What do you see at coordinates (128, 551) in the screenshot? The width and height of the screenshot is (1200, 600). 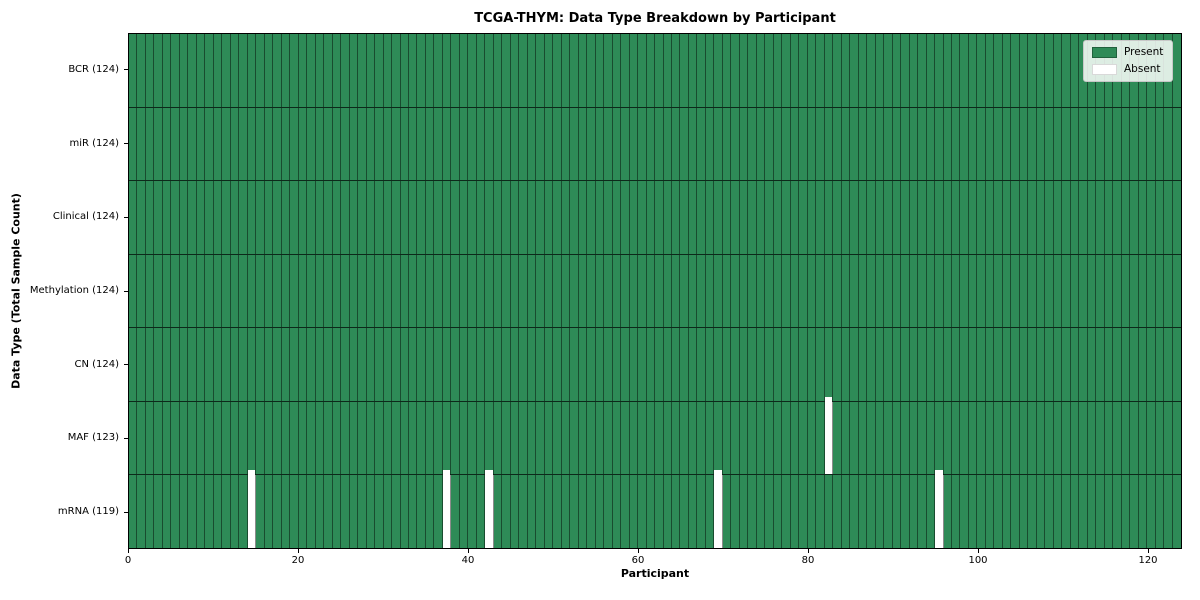 I see `x-tick-mark` at bounding box center [128, 551].